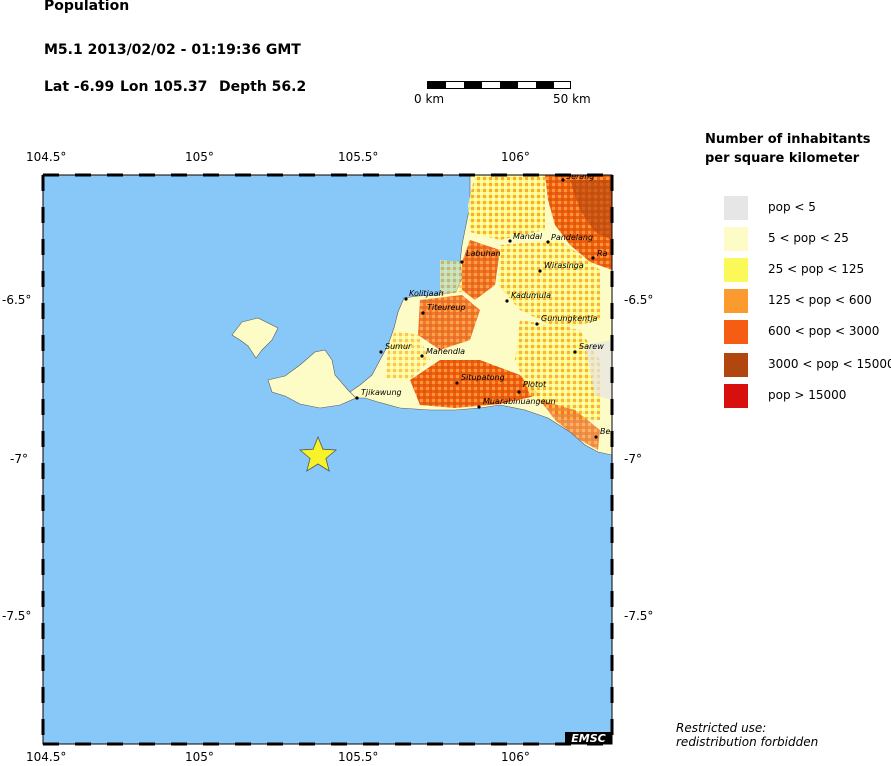  Describe the element at coordinates (426, 293) in the screenshot. I see `town-label: Kolitjaah` at that location.